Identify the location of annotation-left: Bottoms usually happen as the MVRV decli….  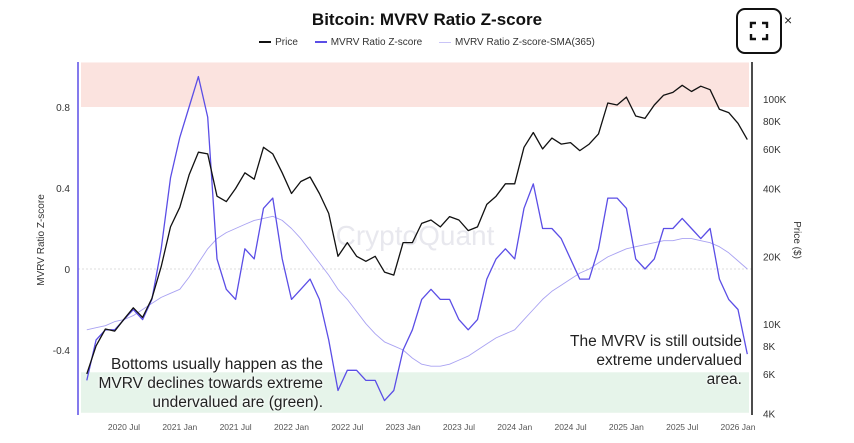
(209, 383).